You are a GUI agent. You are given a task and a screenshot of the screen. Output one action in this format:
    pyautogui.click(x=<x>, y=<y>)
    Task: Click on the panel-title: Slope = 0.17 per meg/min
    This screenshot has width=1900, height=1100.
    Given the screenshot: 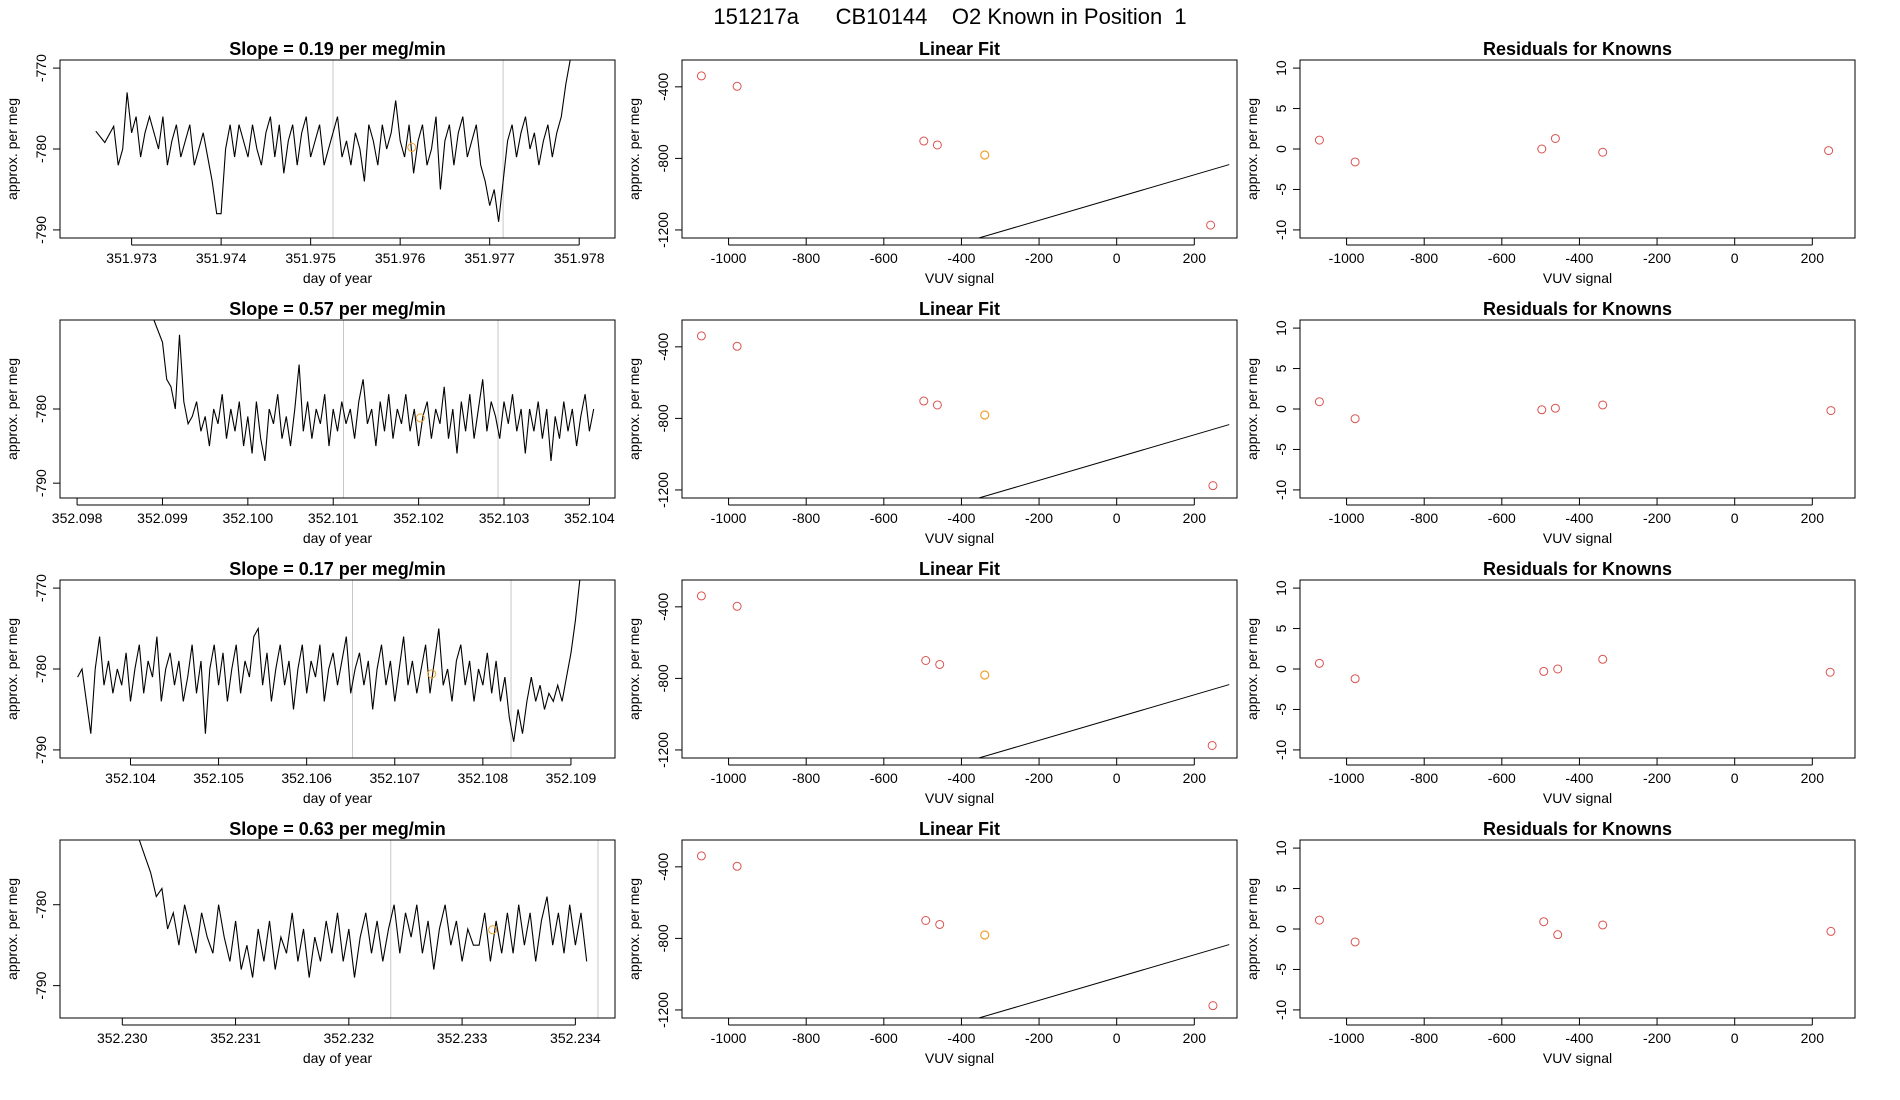 What is the action you would take?
    pyautogui.click(x=337, y=569)
    